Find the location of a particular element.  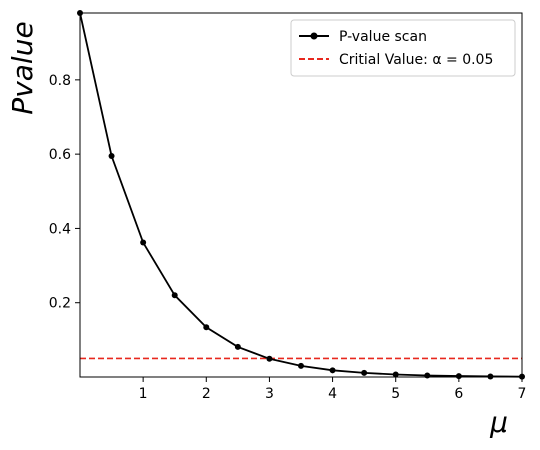

x-tick-label: 2 is located at coordinates (206, 394).